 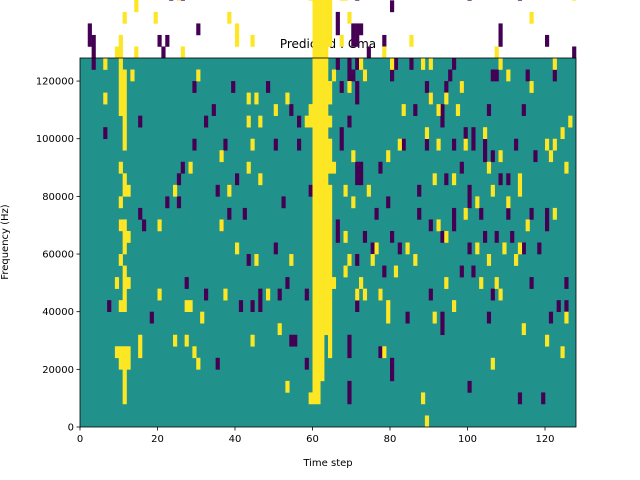 I want to click on x-tick-label: 0, so click(x=80, y=439).